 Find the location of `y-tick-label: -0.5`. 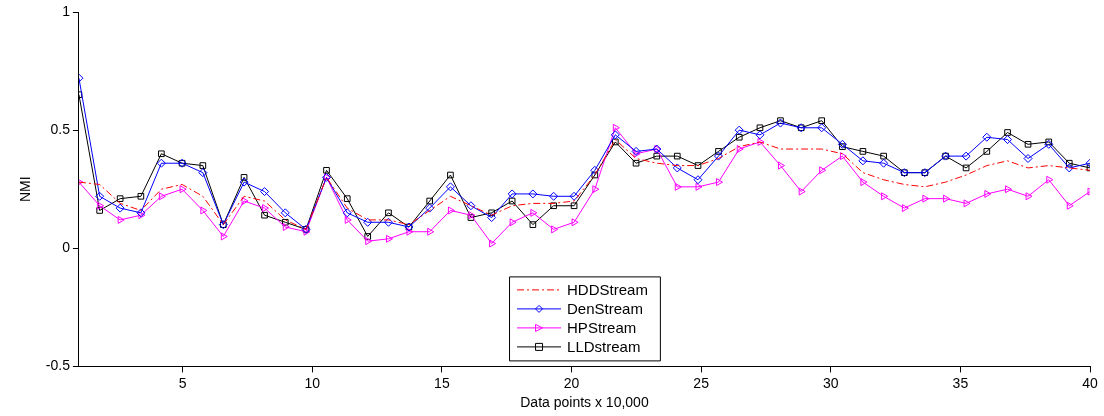

y-tick-label: -0.5 is located at coordinates (58, 365).